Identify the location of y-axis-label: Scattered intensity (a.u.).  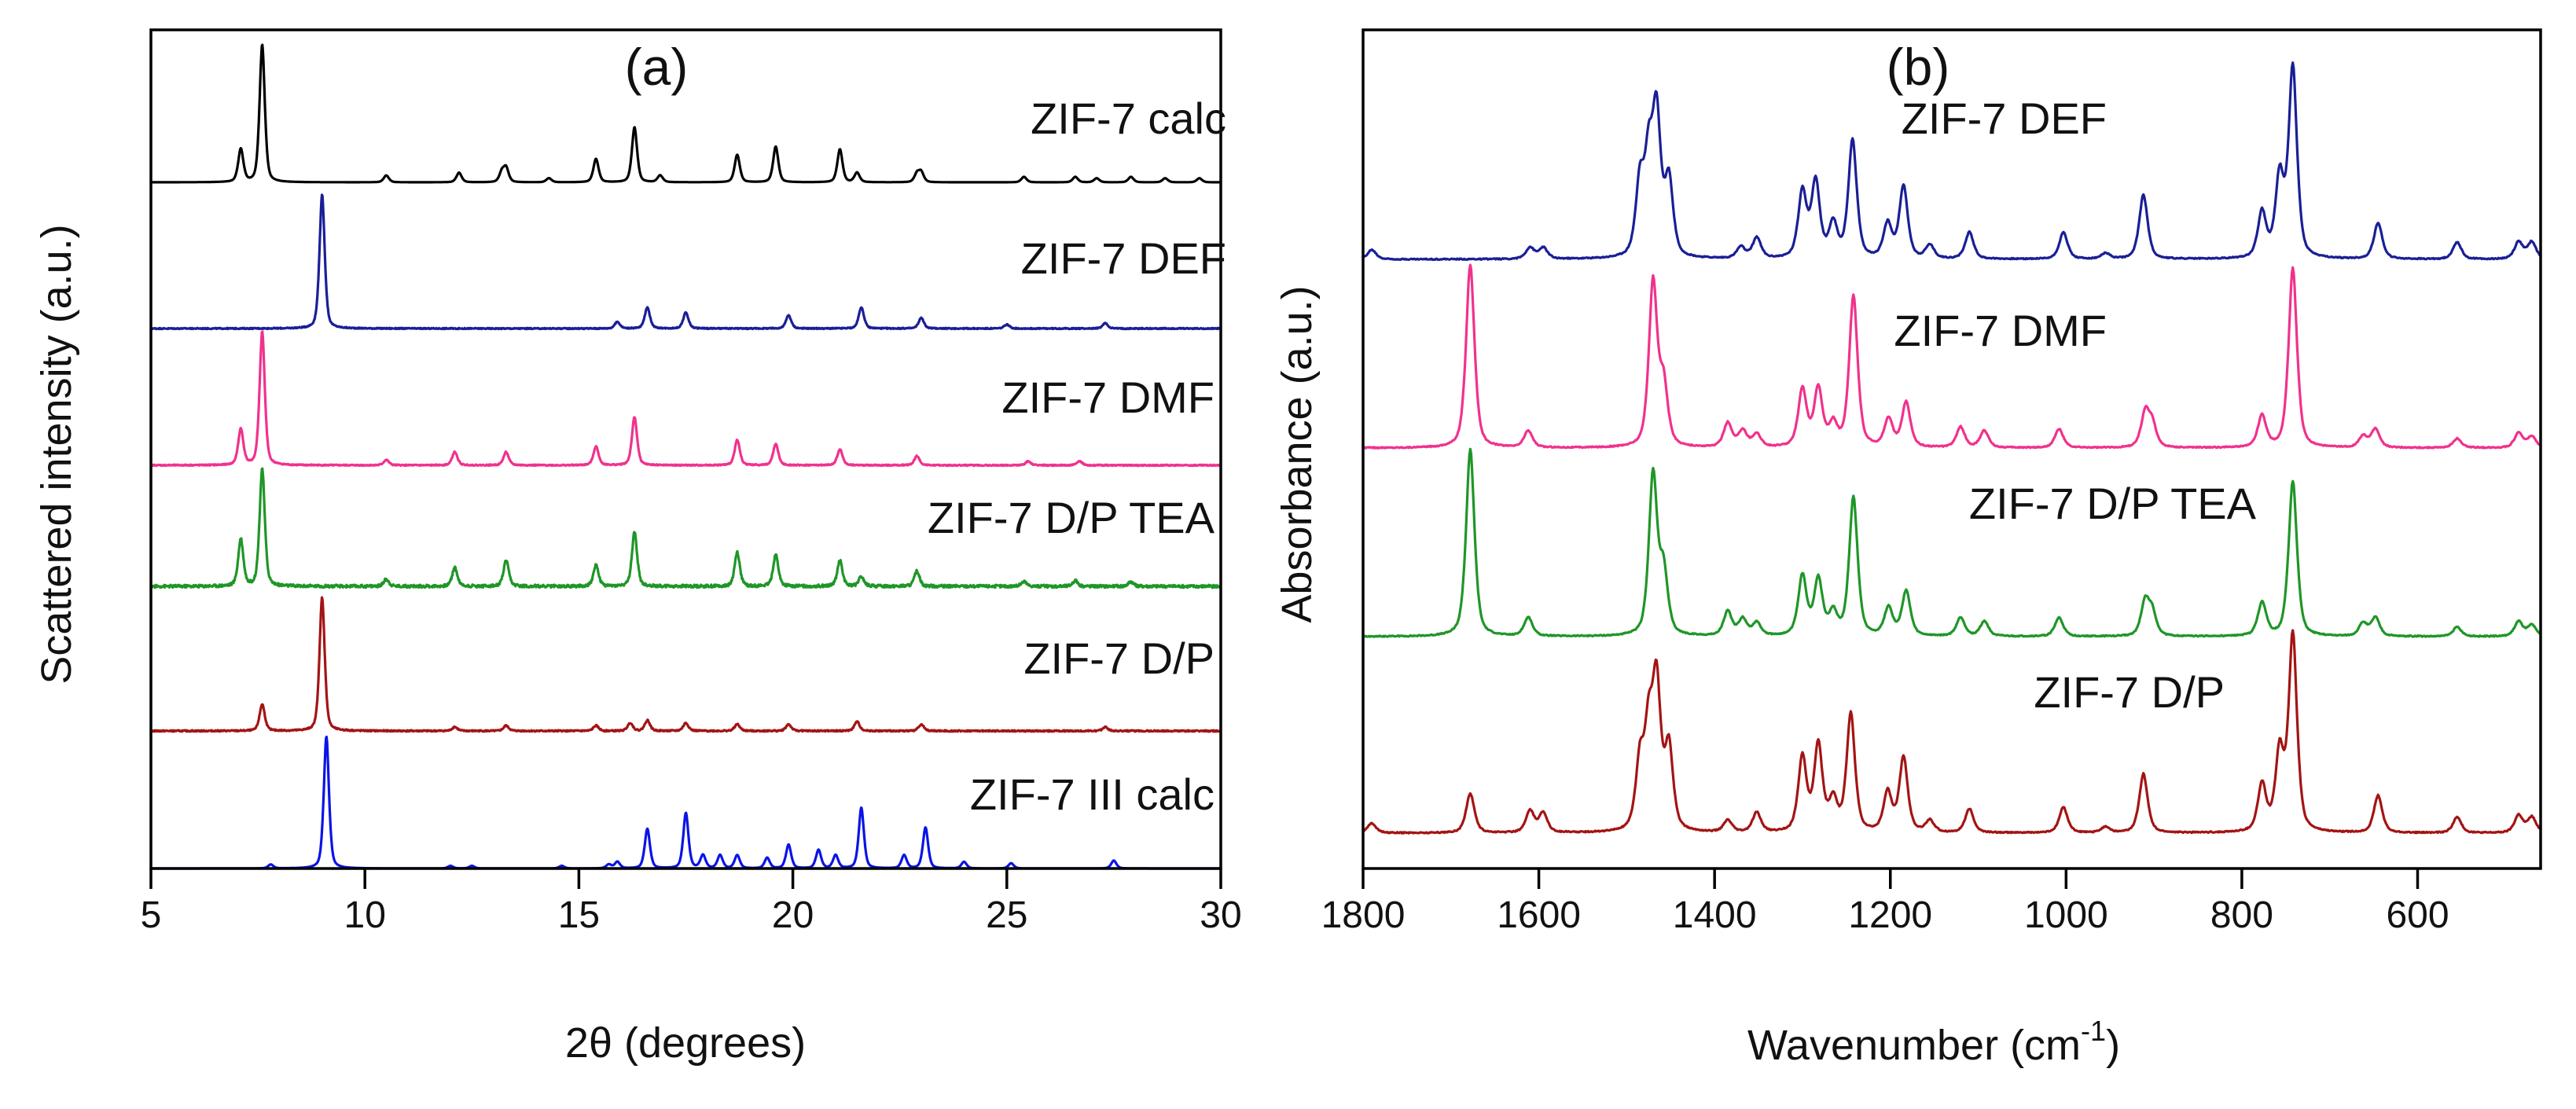
(57, 454).